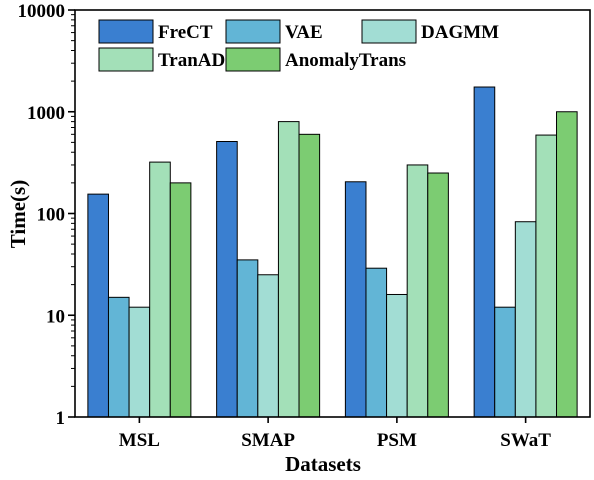  What do you see at coordinates (139, 440) in the screenshot?
I see `x-tick-label-msl: MSL` at bounding box center [139, 440].